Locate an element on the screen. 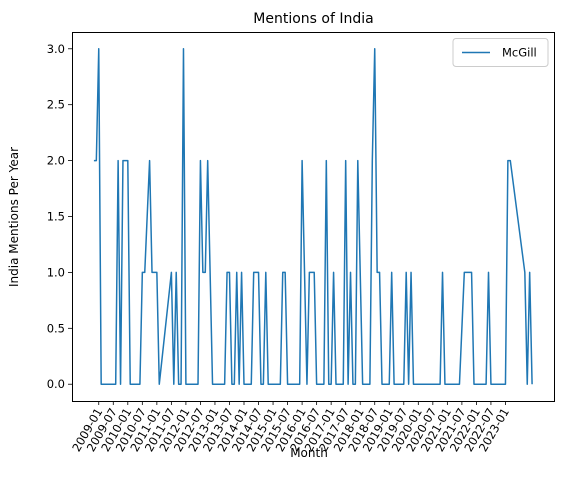  legend: McGill is located at coordinates (500, 52).